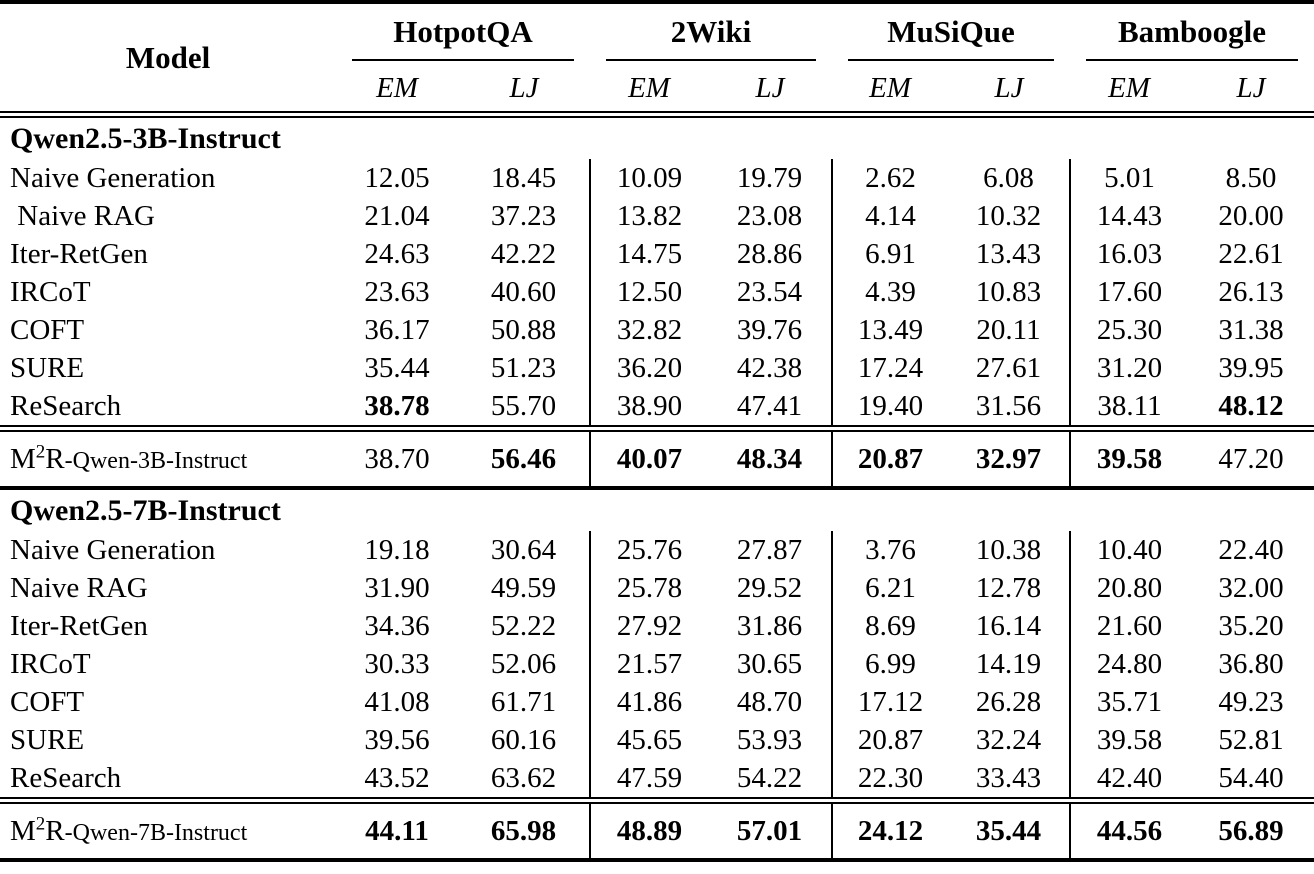  Describe the element at coordinates (1008, 663) in the screenshot. I see `metric-value-cell: 14.19` at that location.